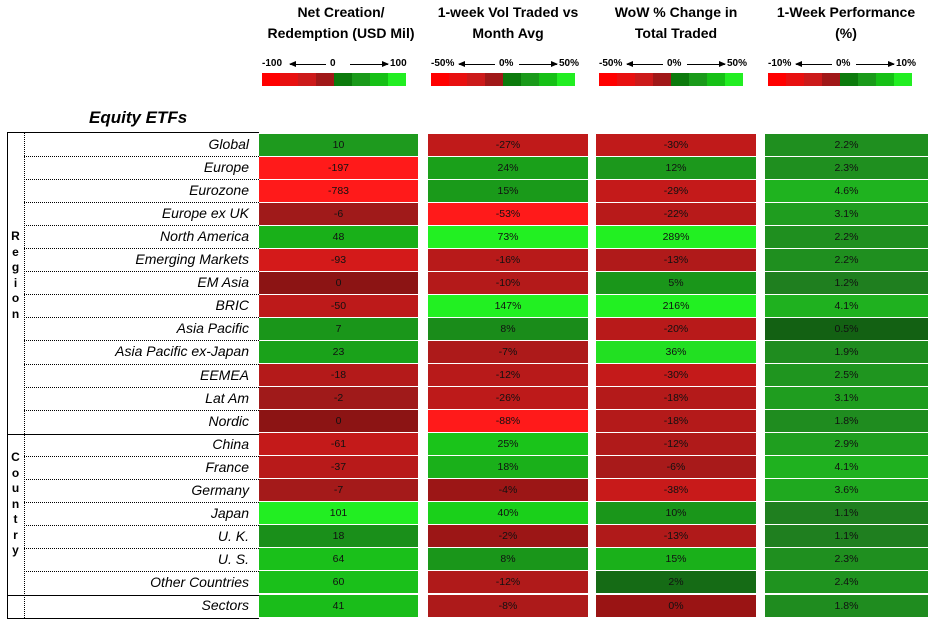 Image resolution: width=936 pixels, height=624 pixels. Describe the element at coordinates (192, 259) in the screenshot. I see `row-label: Emerging Markets` at that location.